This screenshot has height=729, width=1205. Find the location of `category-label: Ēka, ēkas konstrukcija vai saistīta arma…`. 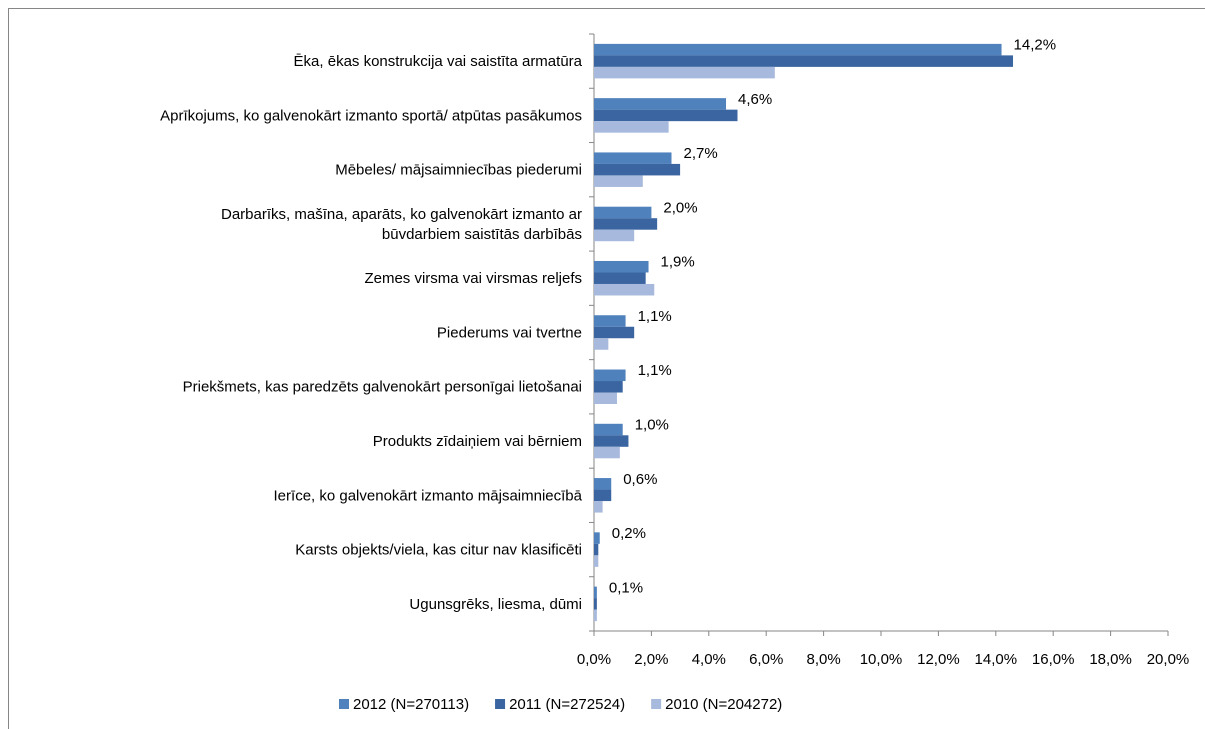

category-label: Ēka, ēkas konstrukcija vai saistīta arma… is located at coordinates (438, 61).